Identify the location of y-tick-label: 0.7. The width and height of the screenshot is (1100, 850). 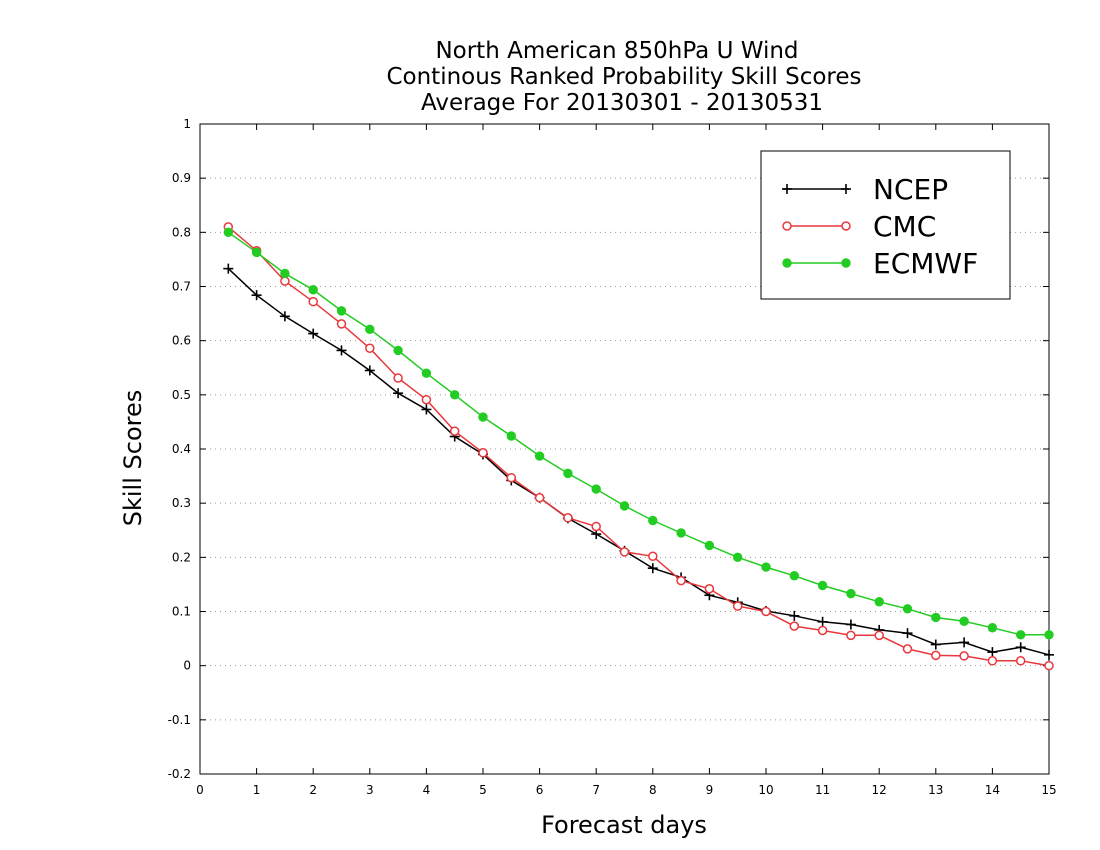
(181, 287).